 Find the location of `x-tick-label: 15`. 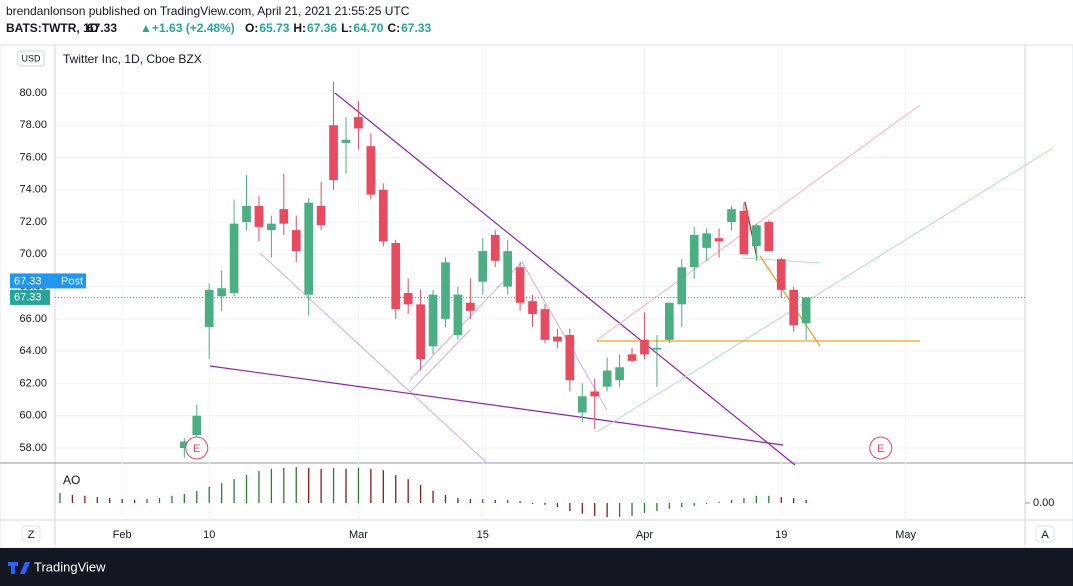

x-tick-label: 15 is located at coordinates (483, 535).